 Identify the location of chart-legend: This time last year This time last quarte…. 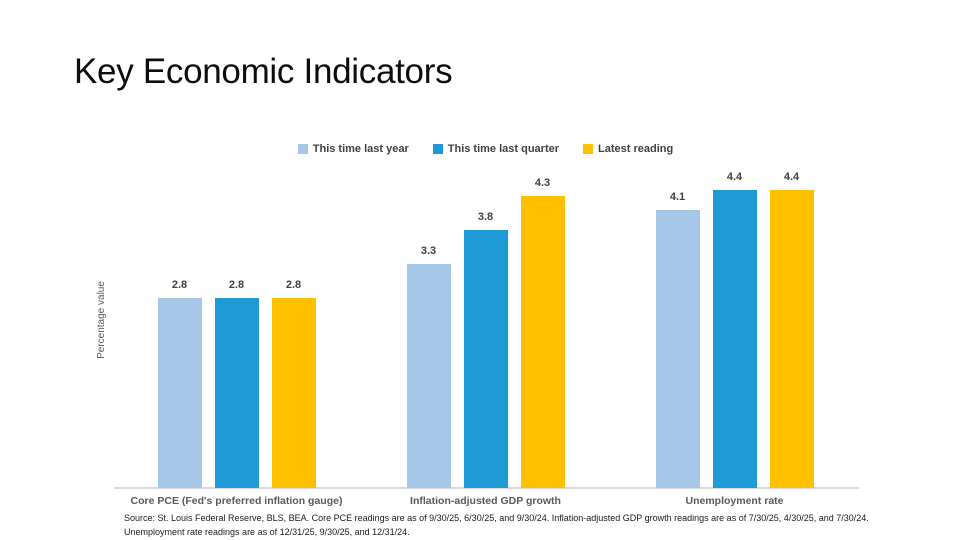
(485, 149).